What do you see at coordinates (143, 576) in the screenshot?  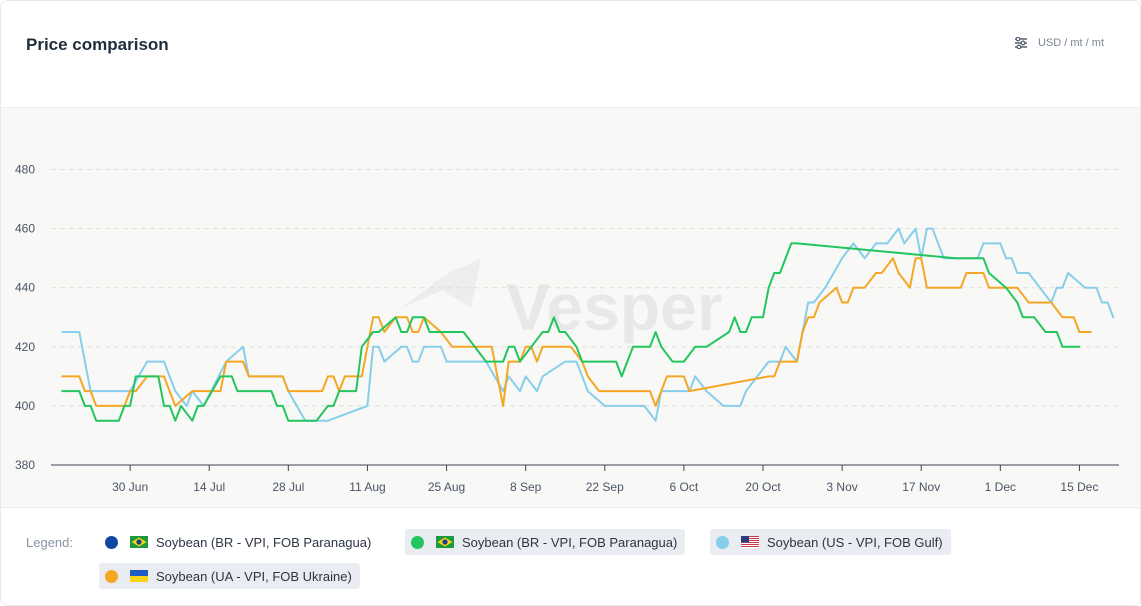 I see `ukraine-flag-icon` at bounding box center [143, 576].